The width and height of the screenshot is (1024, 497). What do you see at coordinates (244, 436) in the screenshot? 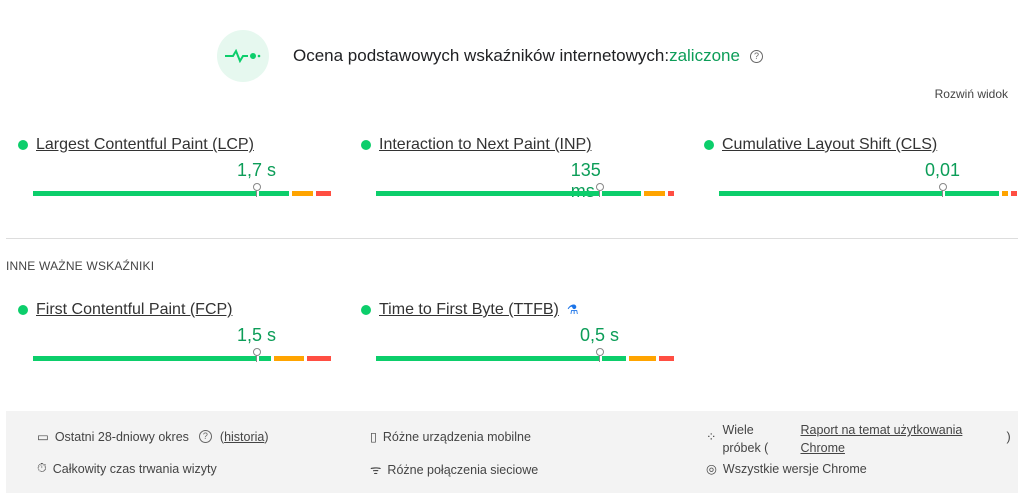
I see `history-link: historia` at bounding box center [244, 436].